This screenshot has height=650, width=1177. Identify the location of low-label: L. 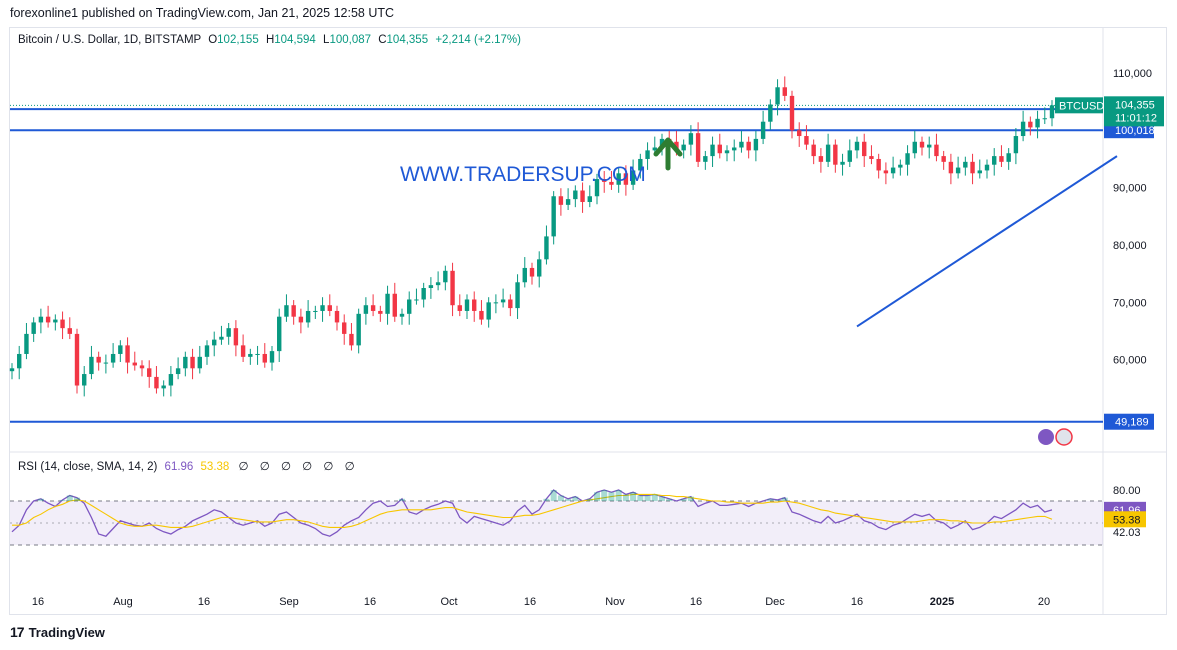
(326, 40).